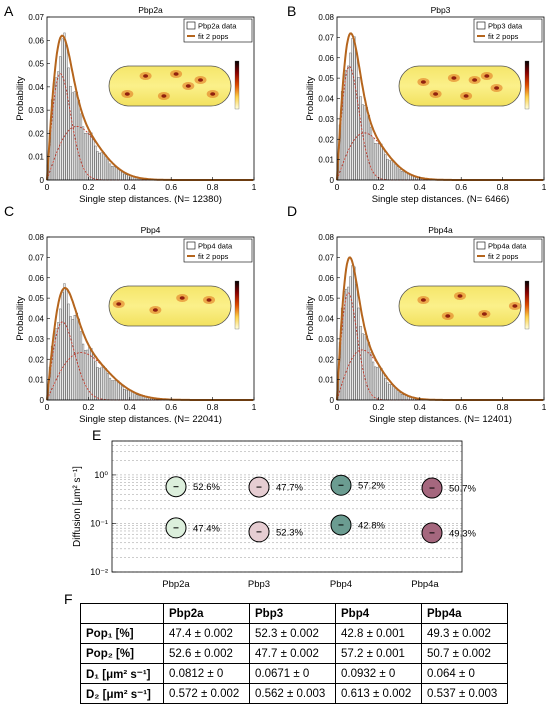 The height and width of the screenshot is (705, 550). What do you see at coordinates (77, 506) in the screenshot?
I see `y-axis-label: Diffusion [μm² s⁻¹]` at bounding box center [77, 506].